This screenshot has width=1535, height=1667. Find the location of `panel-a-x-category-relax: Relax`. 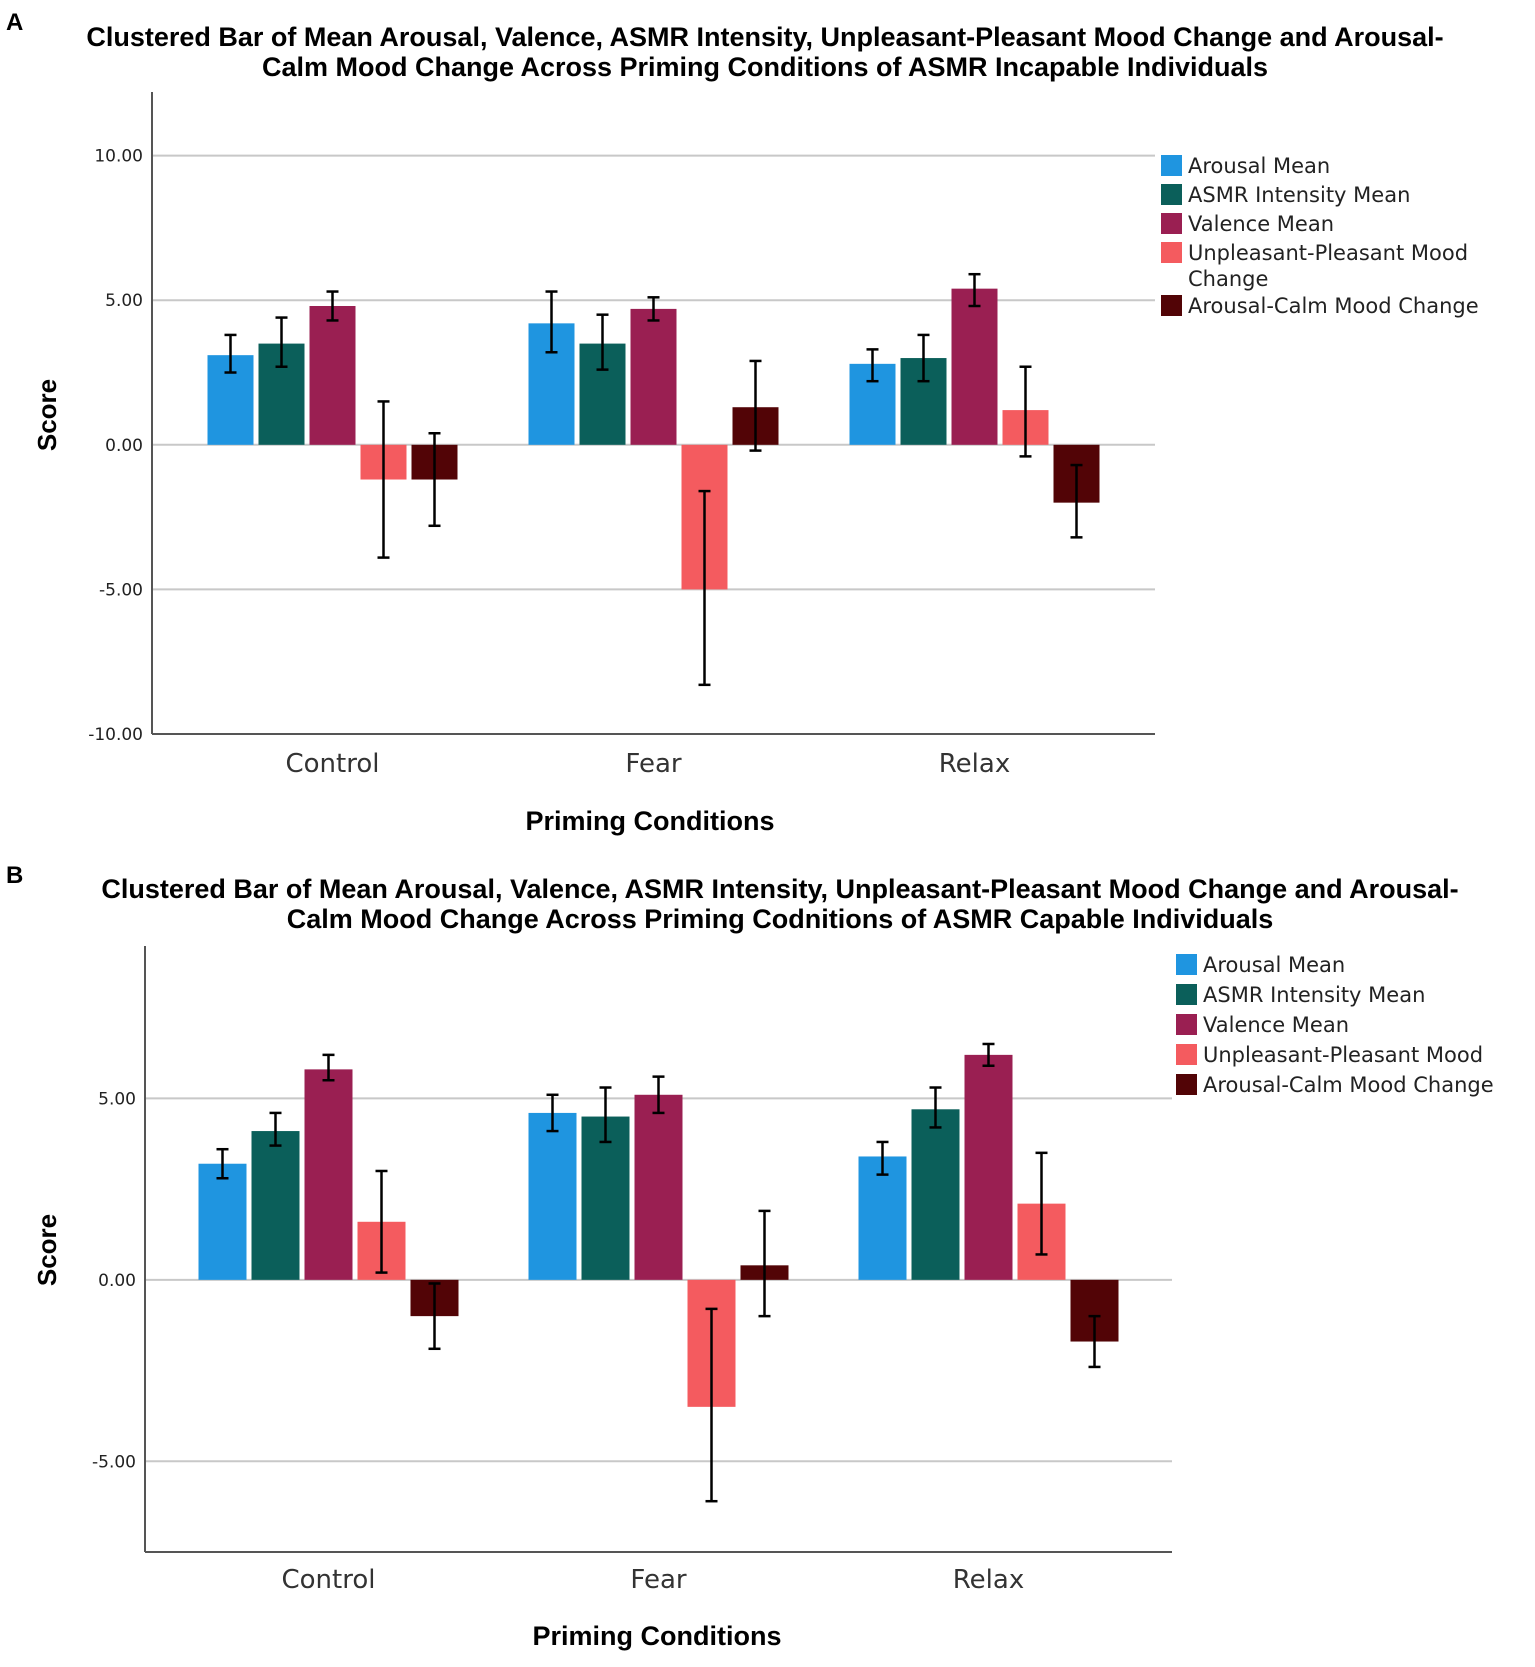

panel-a-x-category-relax: Relax is located at coordinates (974, 764).